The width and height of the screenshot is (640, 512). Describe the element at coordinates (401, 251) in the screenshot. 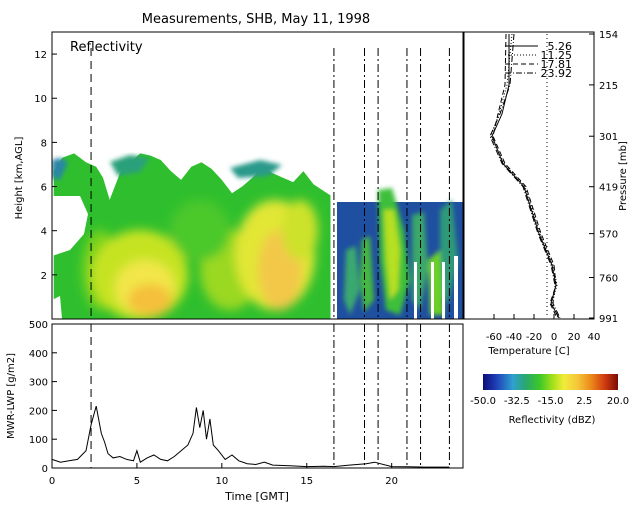

I see `second-segment-streaks` at that location.